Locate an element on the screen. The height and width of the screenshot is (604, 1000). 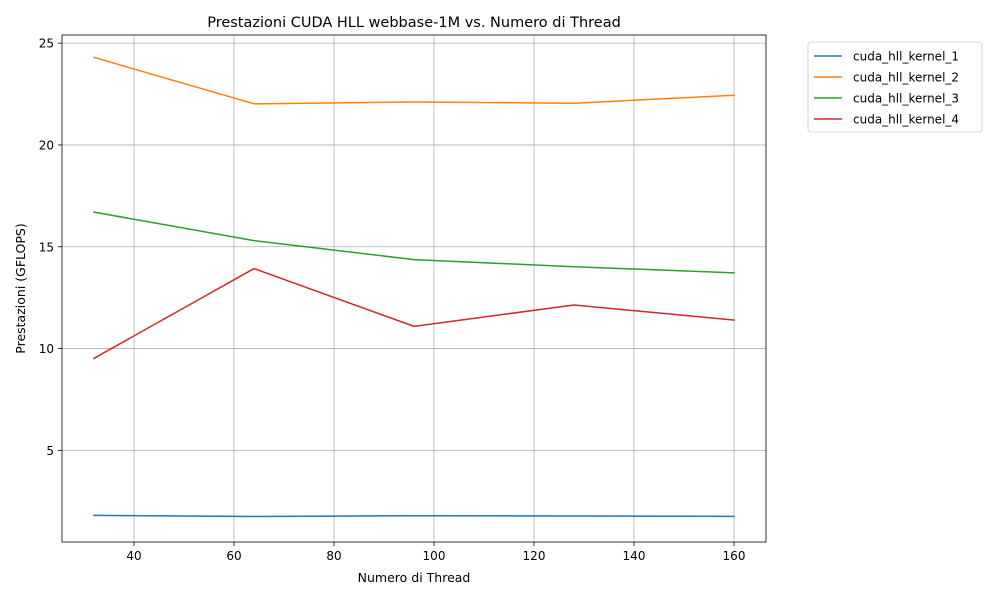
legend-label-cuda_hll_kernel_1: cuda_hll_kernel_1 is located at coordinates (906, 57).